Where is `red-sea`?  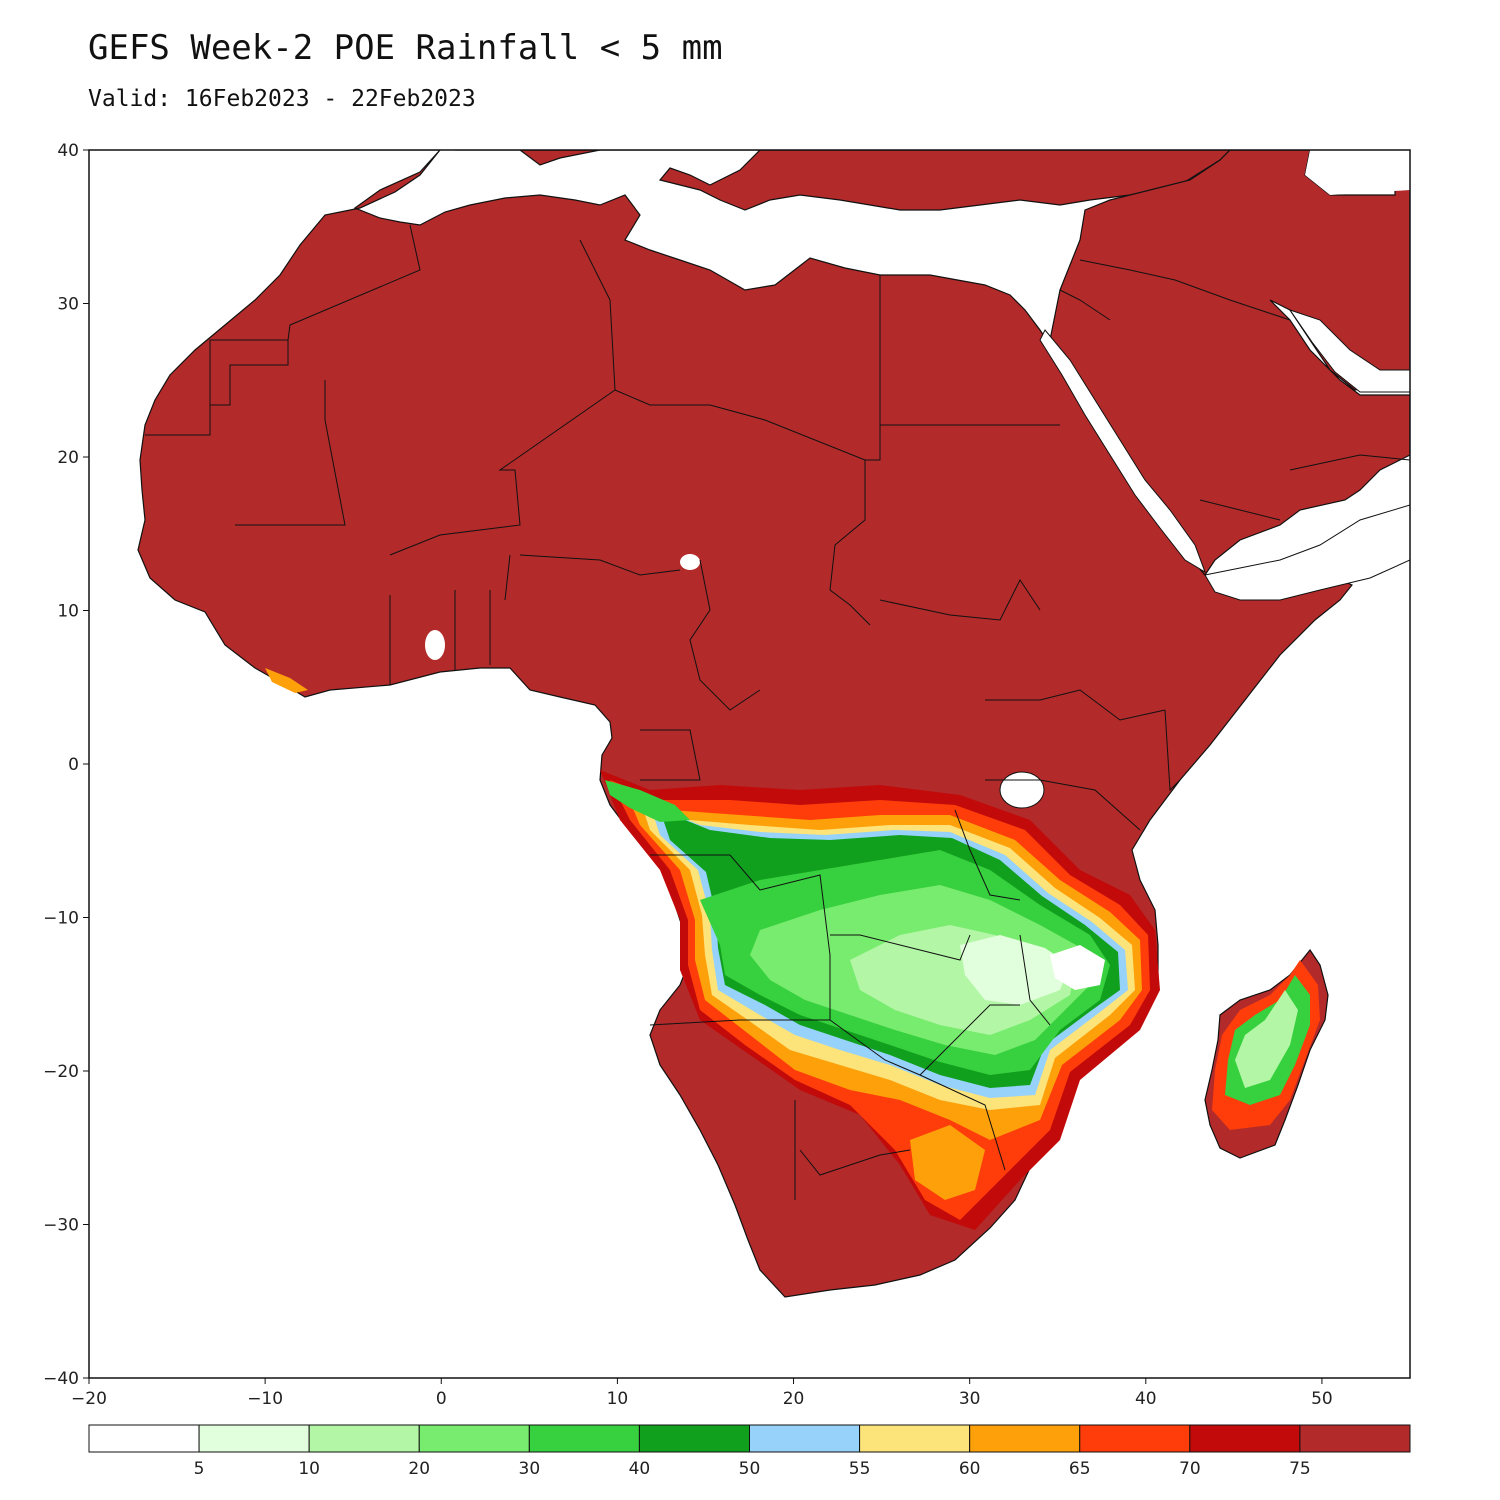 red-sea is located at coordinates (1122, 451).